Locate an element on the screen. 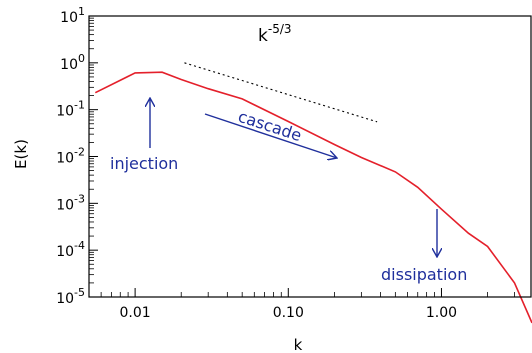 This screenshot has width=532, height=353. x-tick-label: 0.10 is located at coordinates (288, 313).